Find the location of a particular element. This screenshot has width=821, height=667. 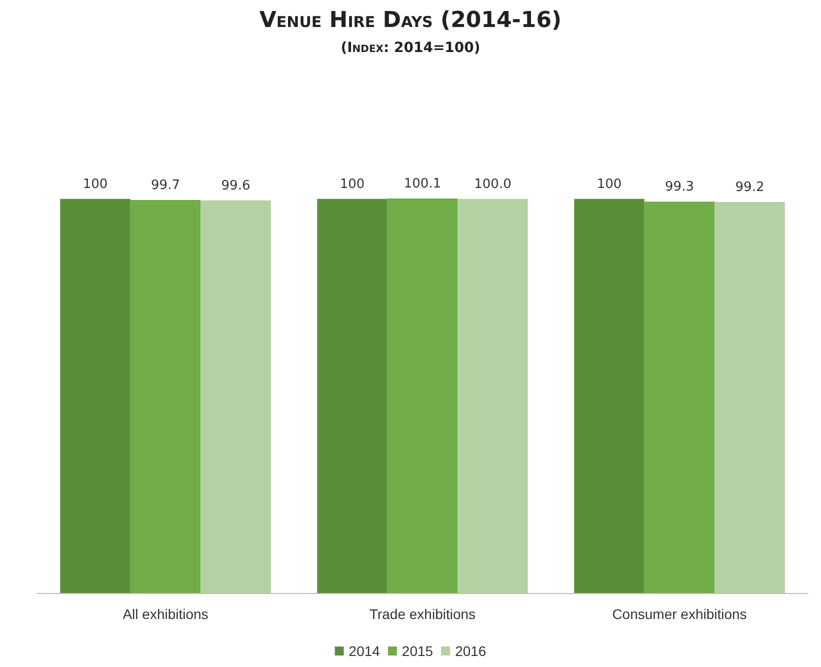

chart-subtitle: (Index: 2014=100) is located at coordinates (411, 48).